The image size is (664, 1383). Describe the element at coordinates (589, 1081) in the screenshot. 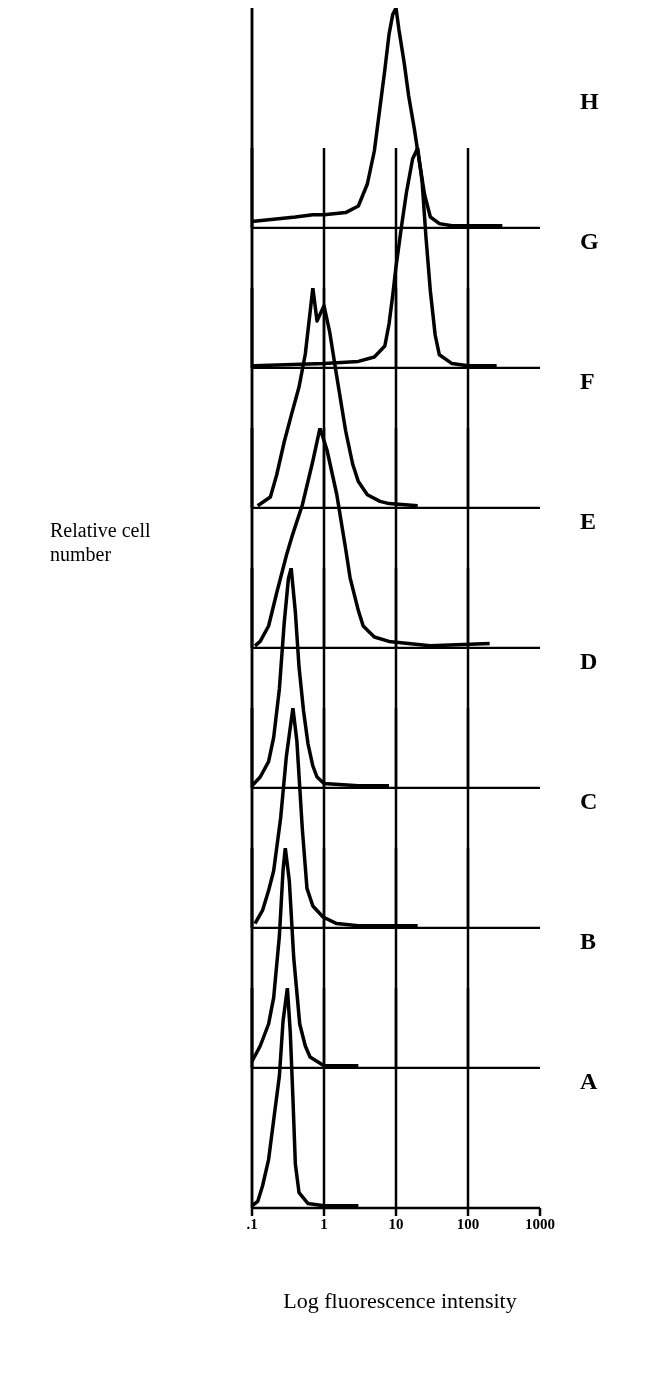

I see `text: A` at that location.